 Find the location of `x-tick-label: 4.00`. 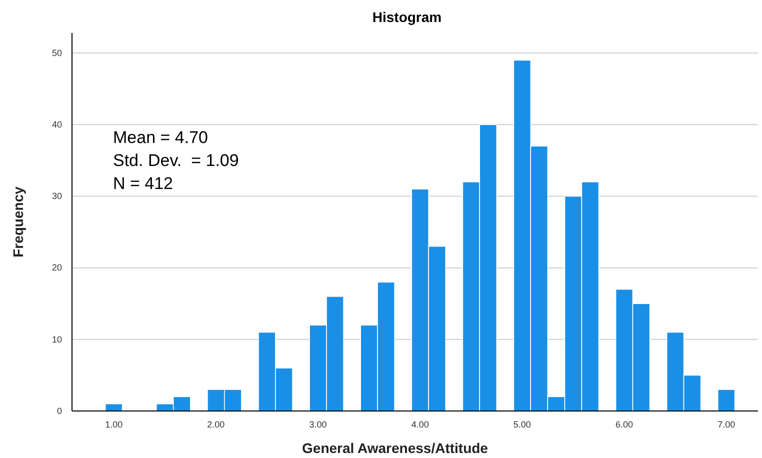

x-tick-label: 4.00 is located at coordinates (420, 424).